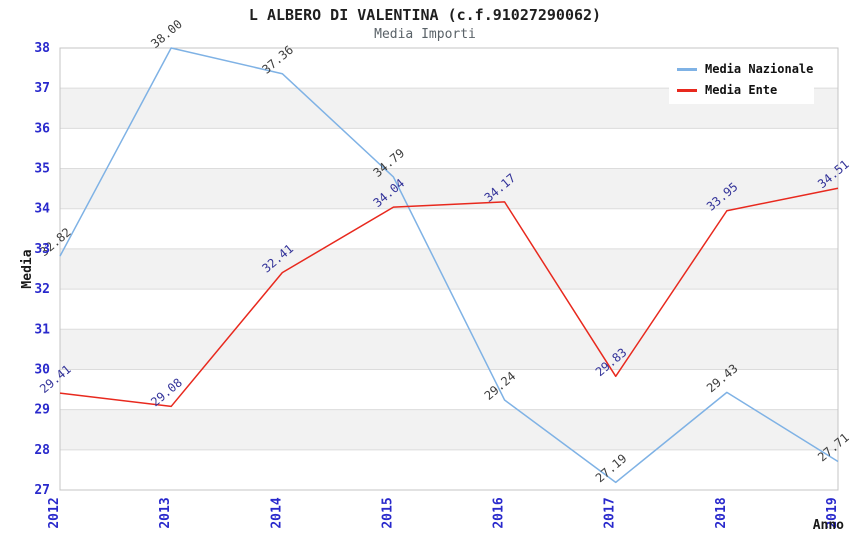  I want to click on y-axis-tick: 35, so click(42, 169).